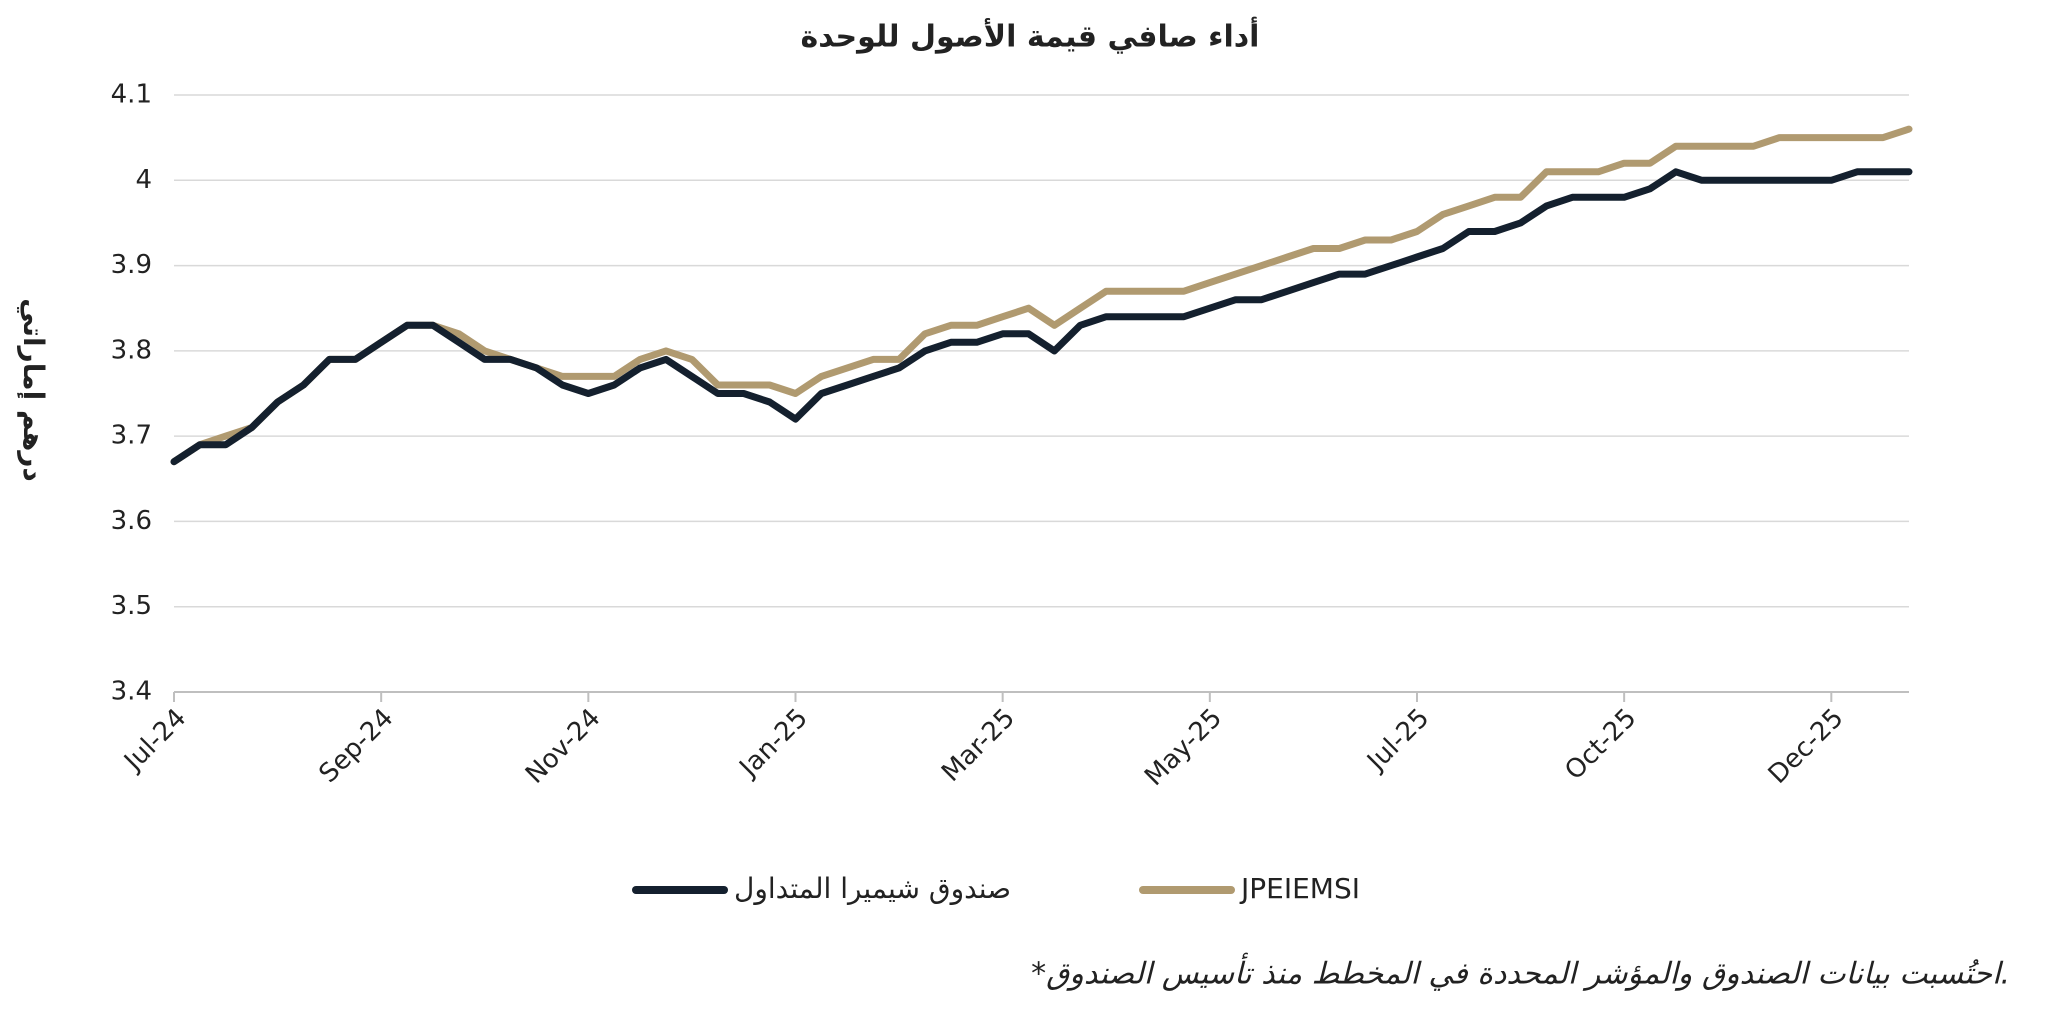 This screenshot has height=1019, width=2048. I want to click on x-tick-label: Jul-25, so click(1397, 740).